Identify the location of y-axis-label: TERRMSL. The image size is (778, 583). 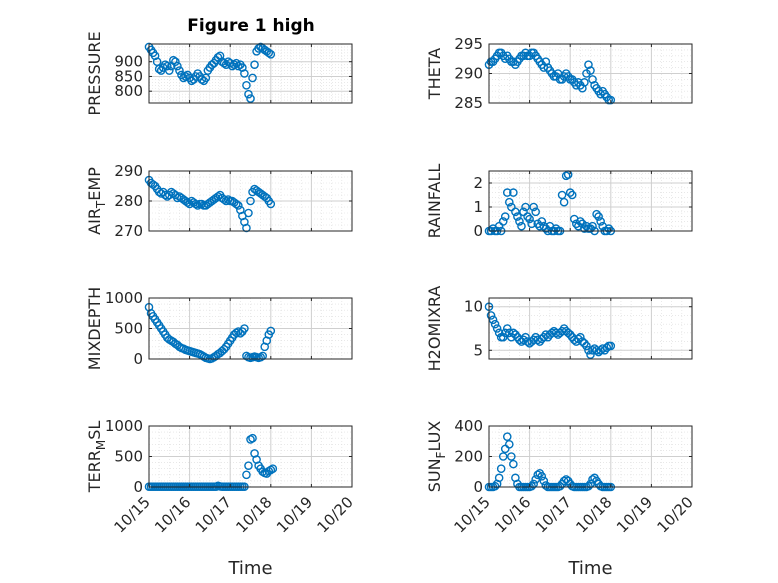
(96, 457).